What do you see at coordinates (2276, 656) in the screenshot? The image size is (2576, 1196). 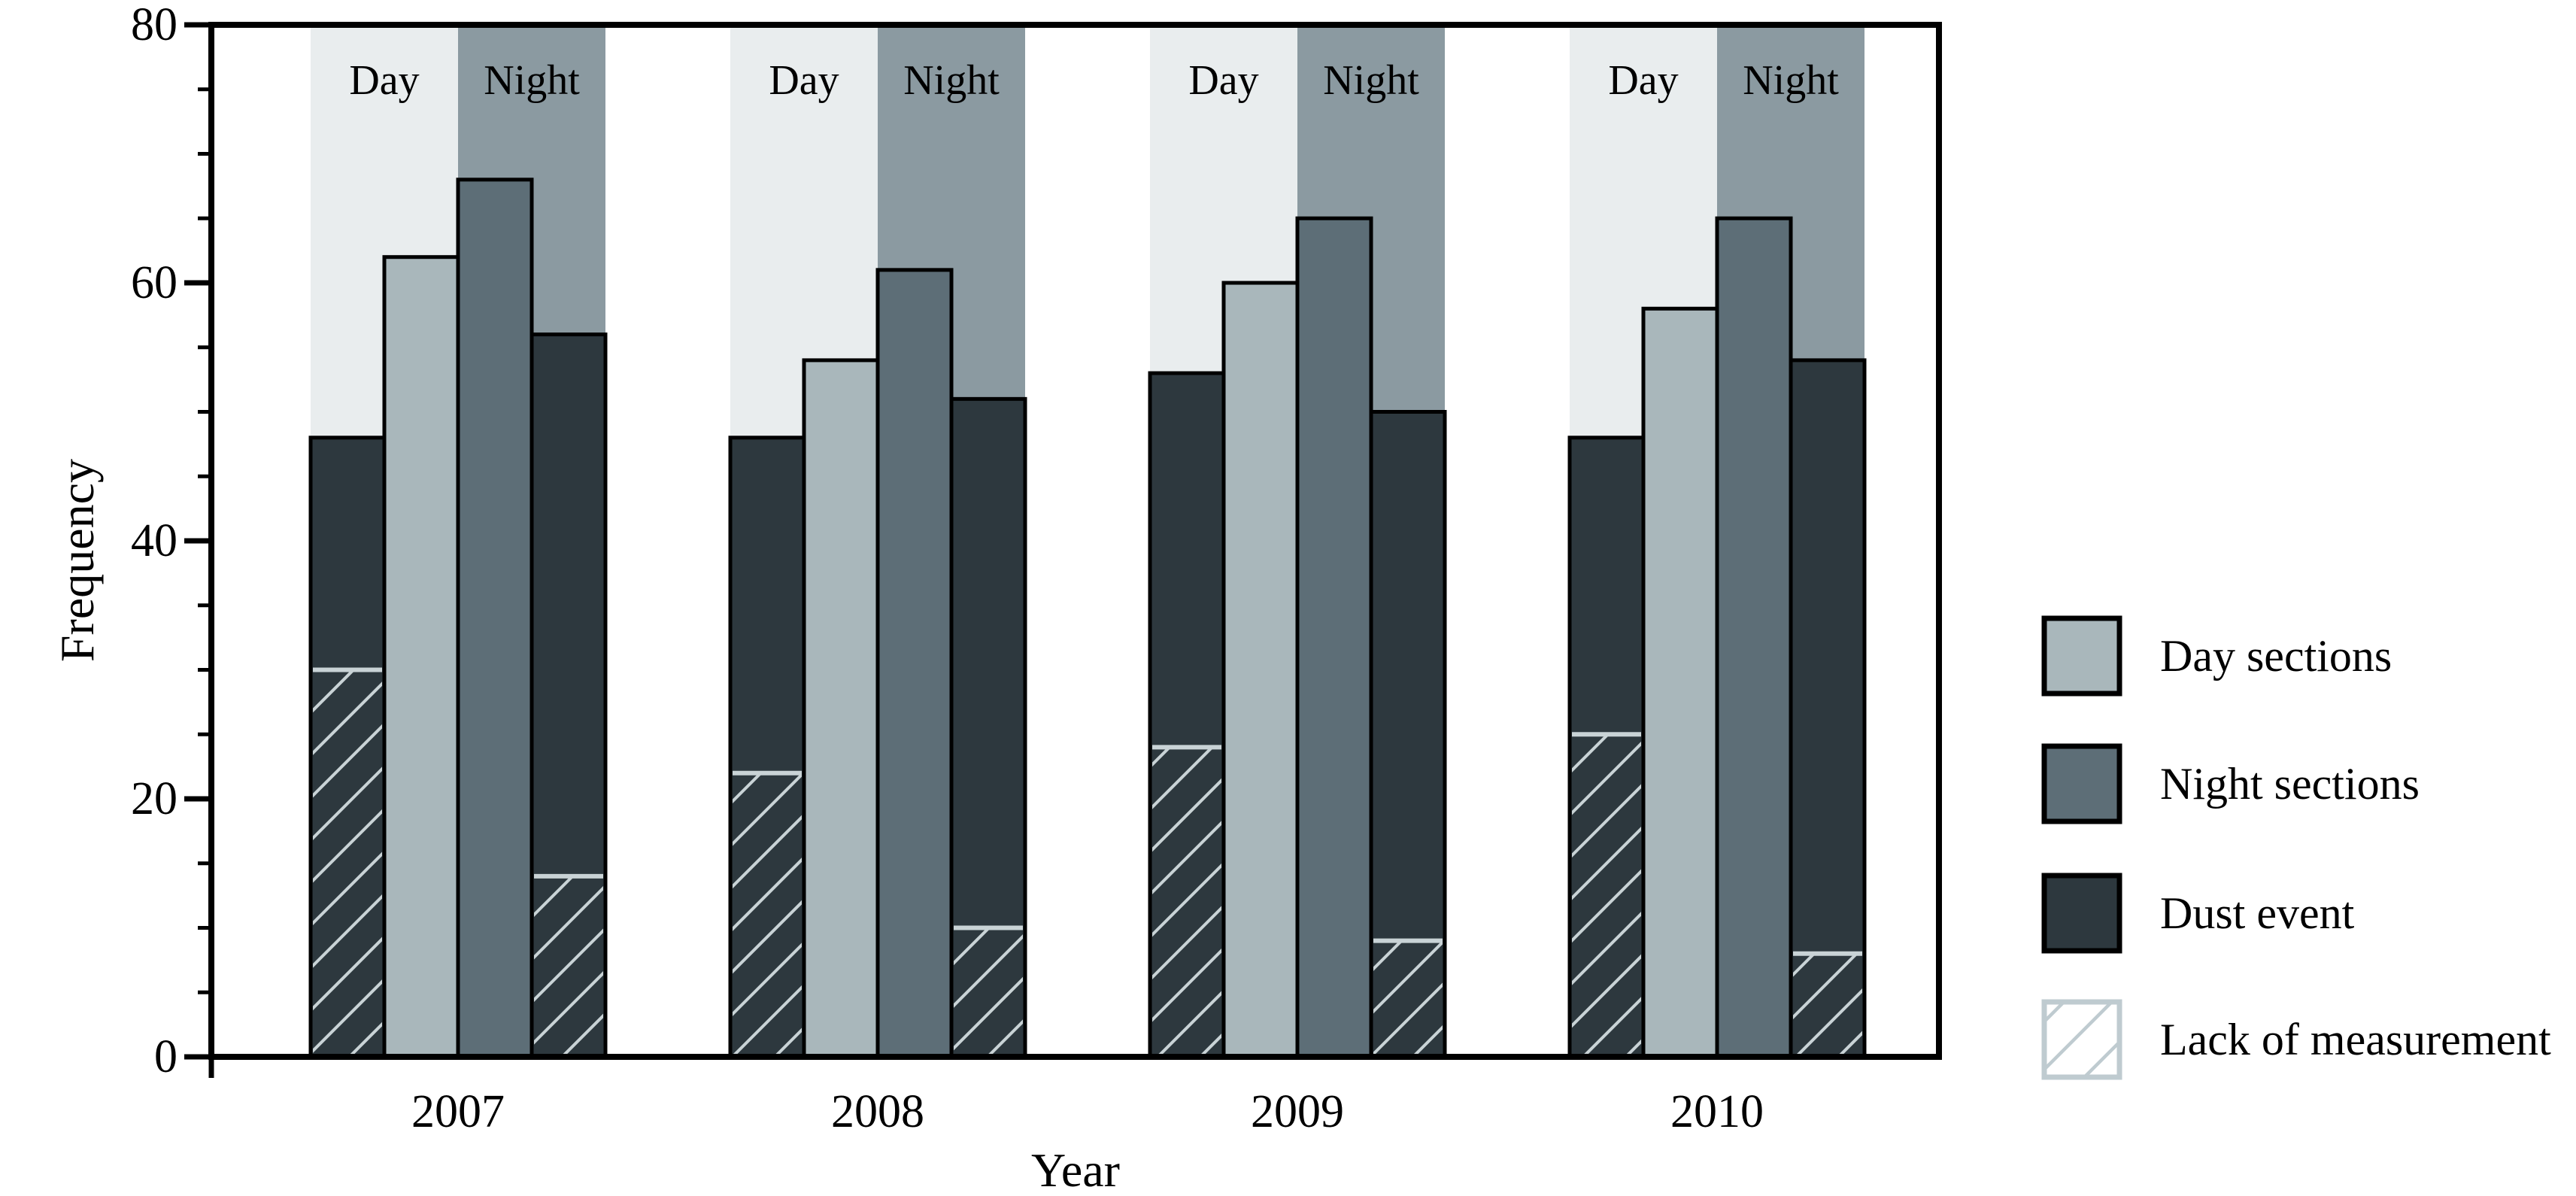 I see `legend-label-day-sections: Day sections` at bounding box center [2276, 656].